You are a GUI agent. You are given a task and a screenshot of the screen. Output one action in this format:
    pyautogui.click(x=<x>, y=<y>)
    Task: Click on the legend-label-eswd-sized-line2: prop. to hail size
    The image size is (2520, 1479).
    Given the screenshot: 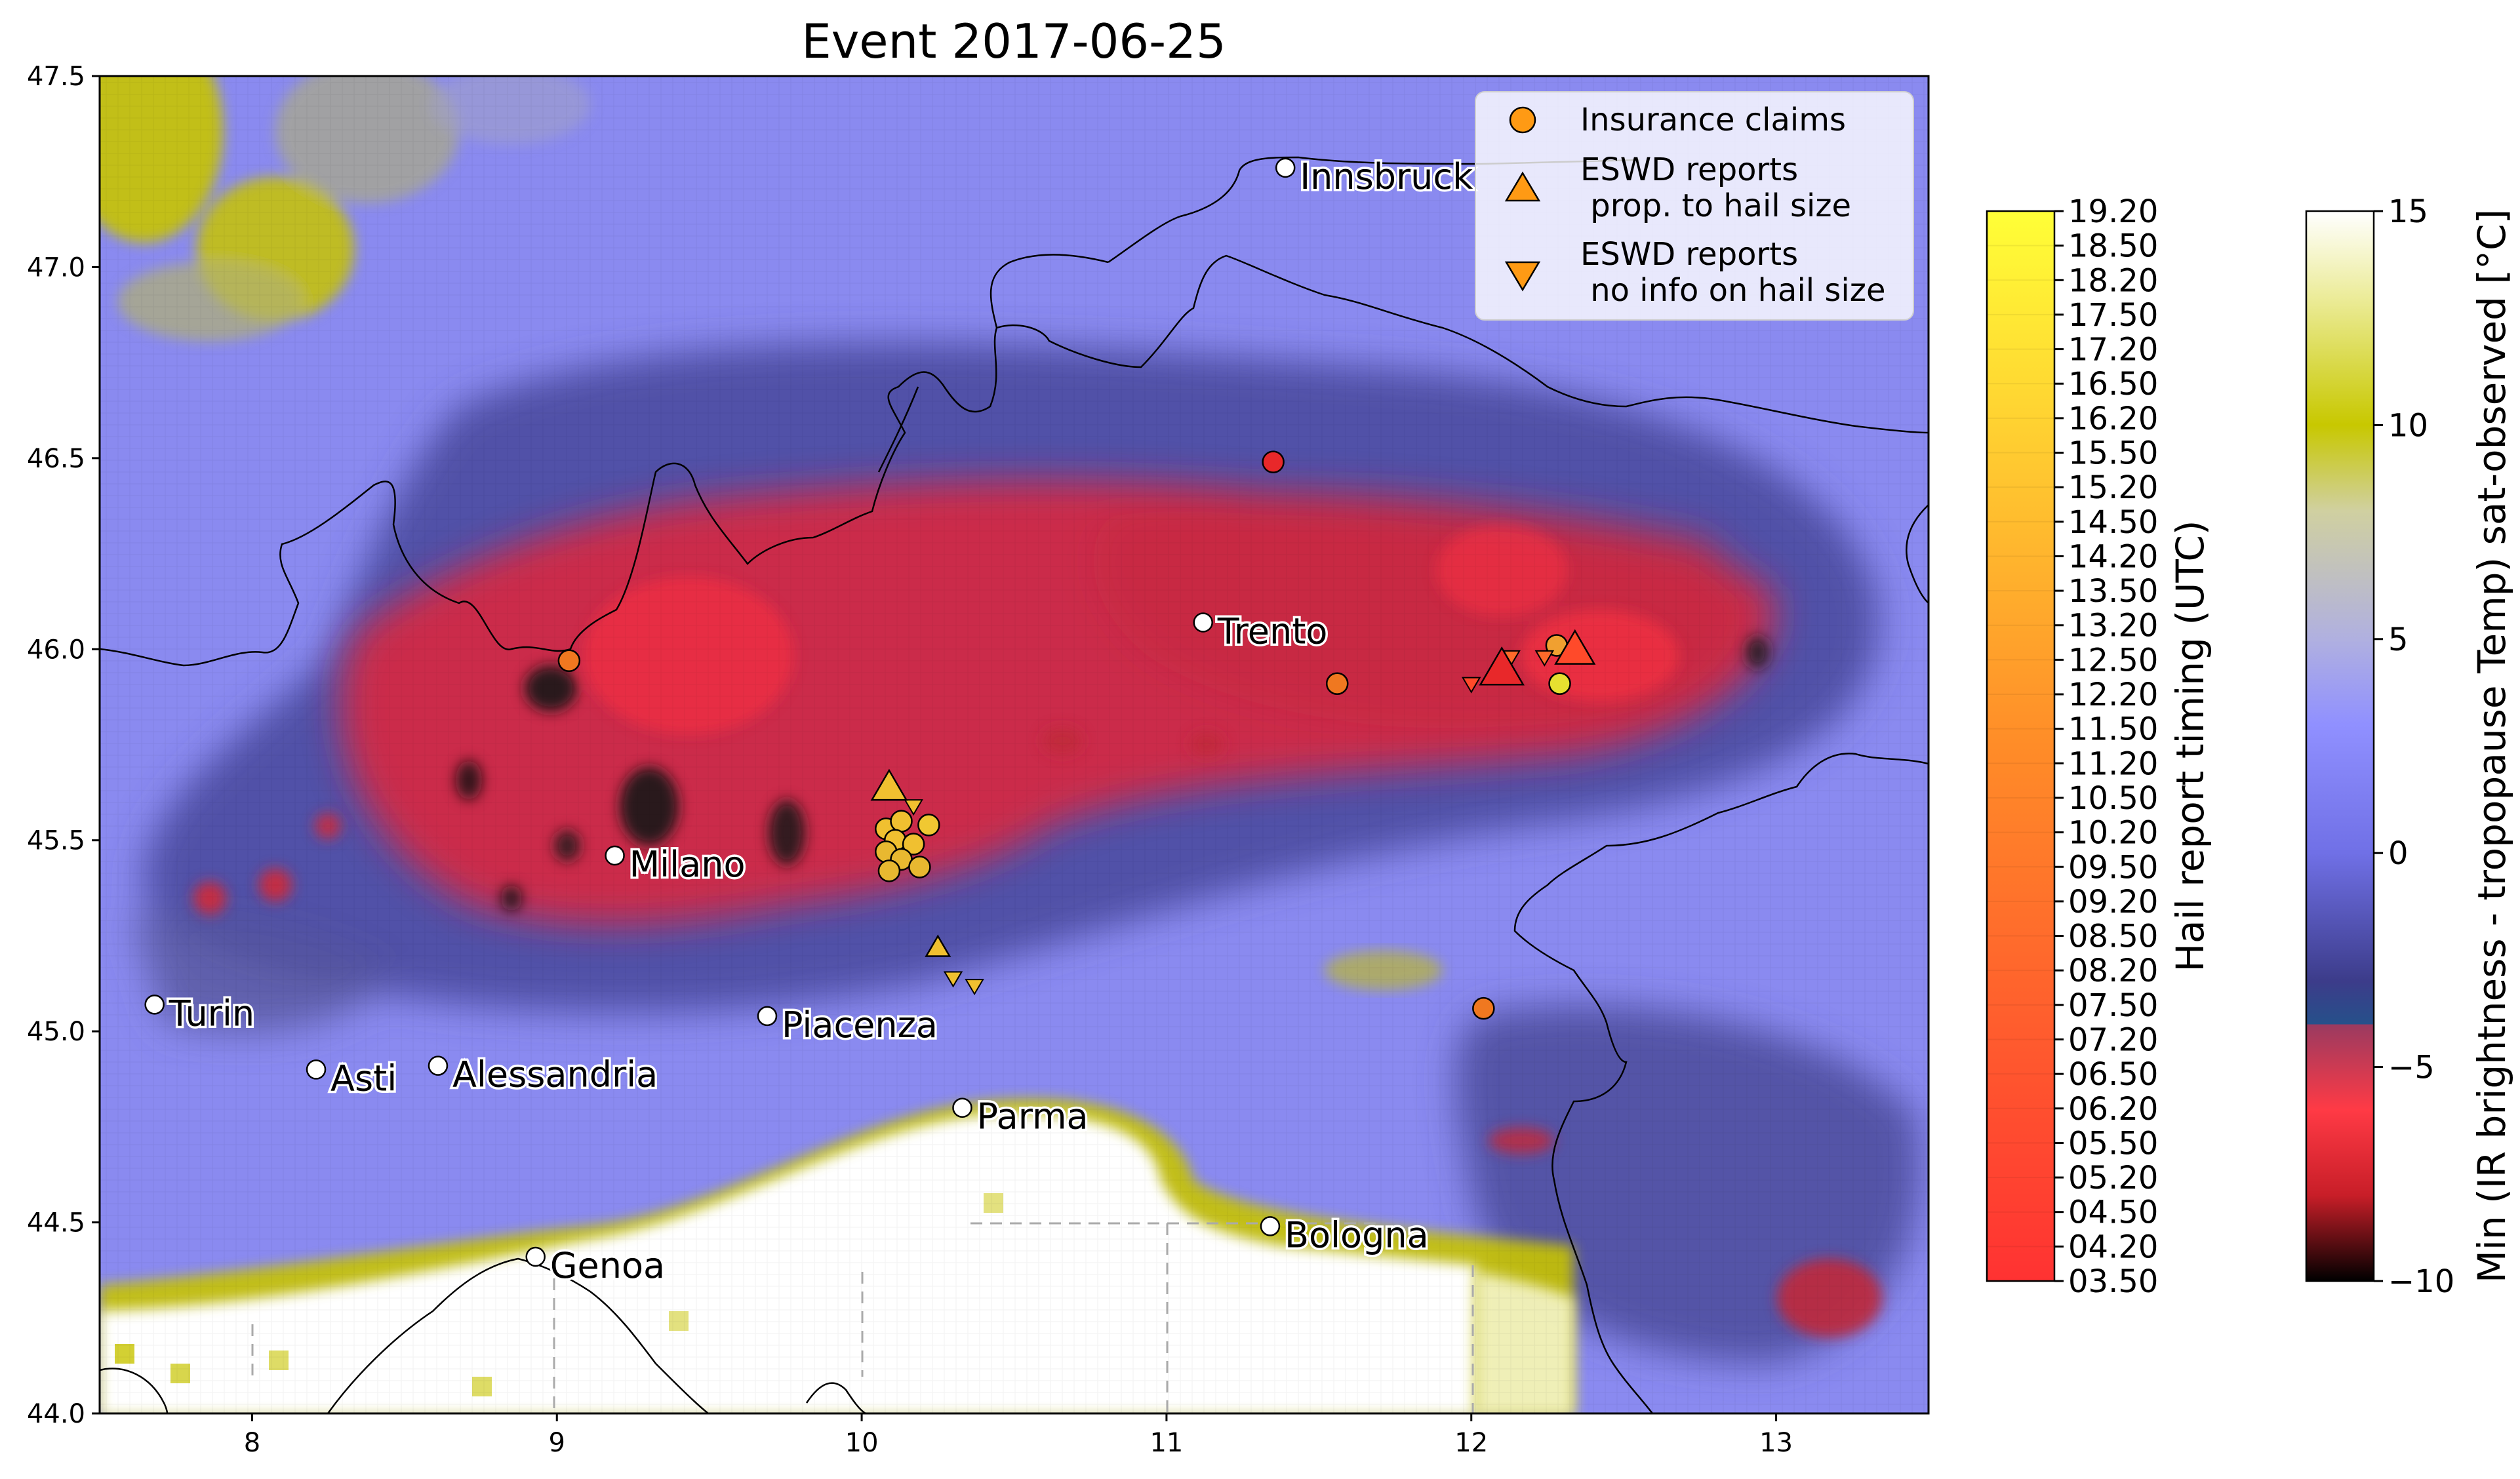 What is the action you would take?
    pyautogui.click(x=1715, y=205)
    